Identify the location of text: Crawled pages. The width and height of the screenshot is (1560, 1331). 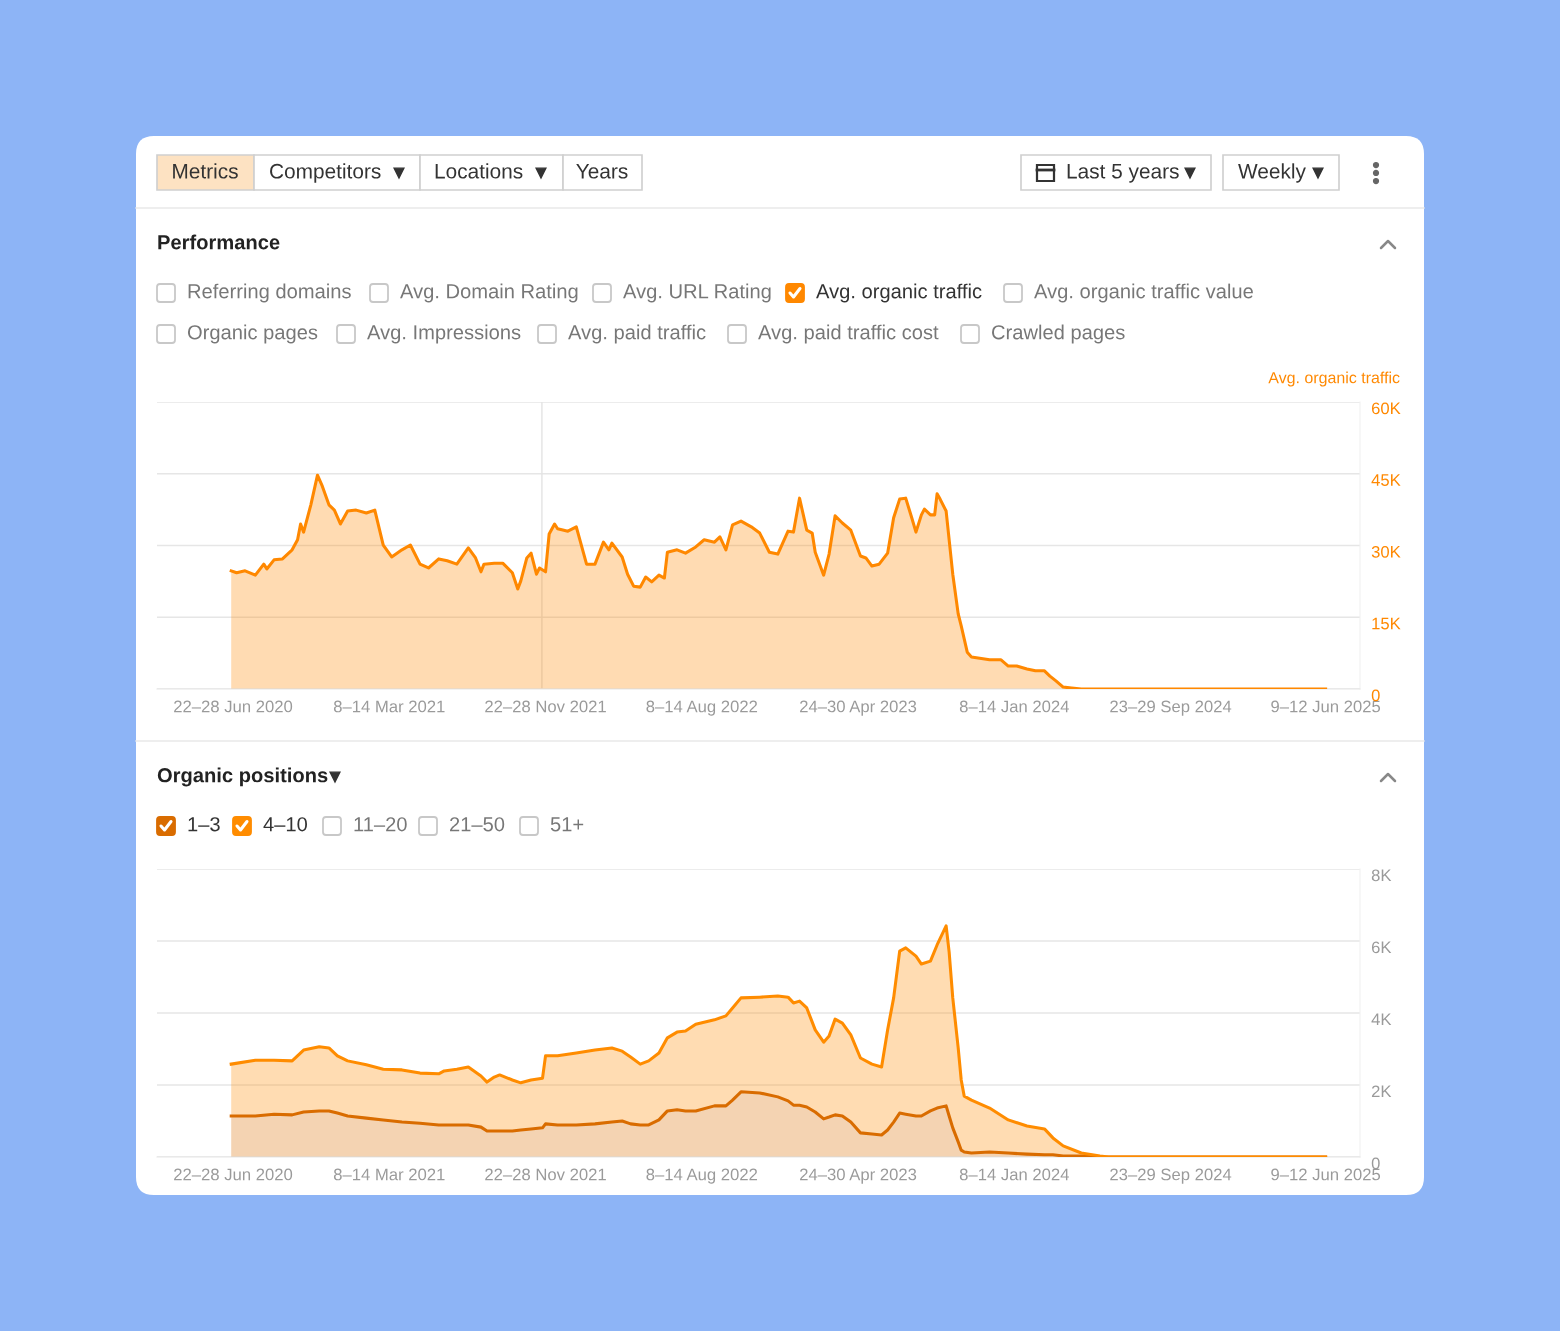
(1058, 334).